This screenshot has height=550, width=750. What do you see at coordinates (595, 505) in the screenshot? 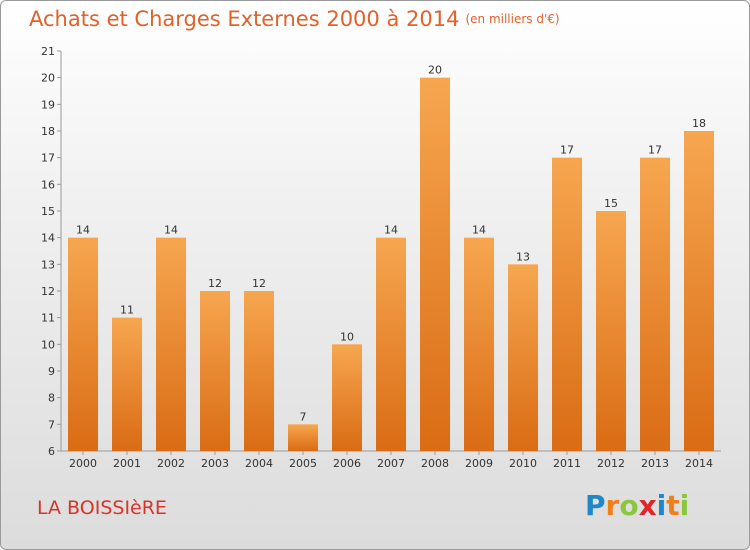
I see `logo-letter: P` at bounding box center [595, 505].